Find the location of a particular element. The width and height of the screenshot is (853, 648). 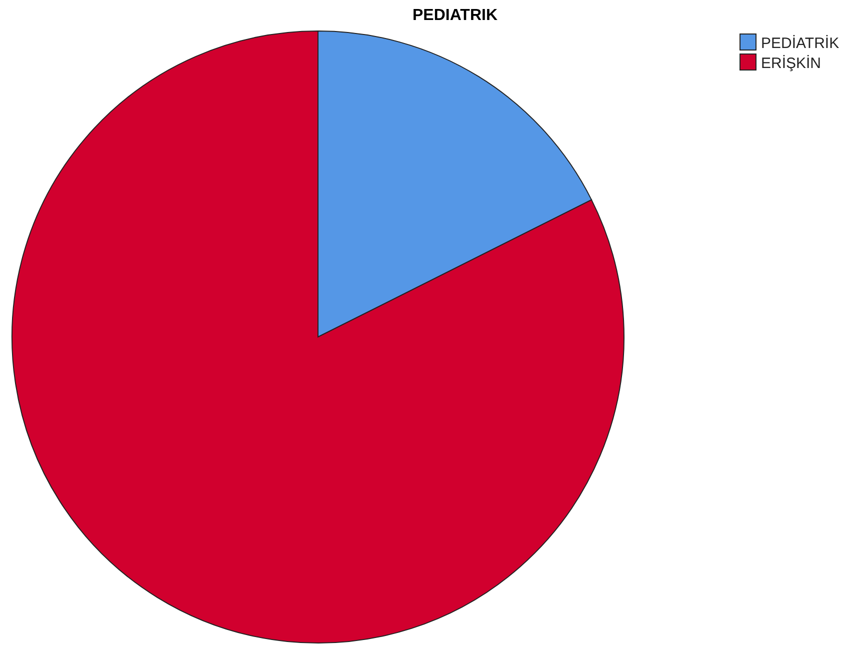

legend-label: ERİŞKİN is located at coordinates (791, 63).